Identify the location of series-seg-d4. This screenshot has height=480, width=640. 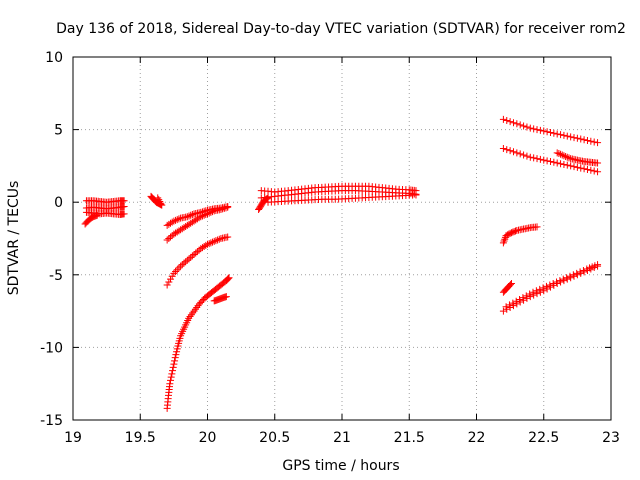
(263, 203).